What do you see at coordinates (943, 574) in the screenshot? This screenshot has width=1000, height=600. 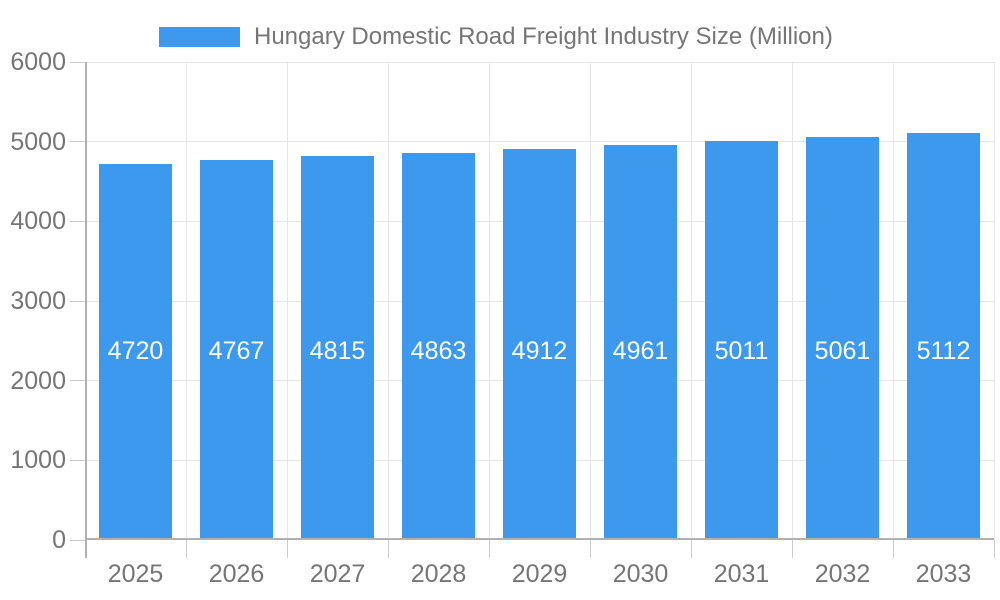 I see `x-axis-tick-label: 2033` at bounding box center [943, 574].